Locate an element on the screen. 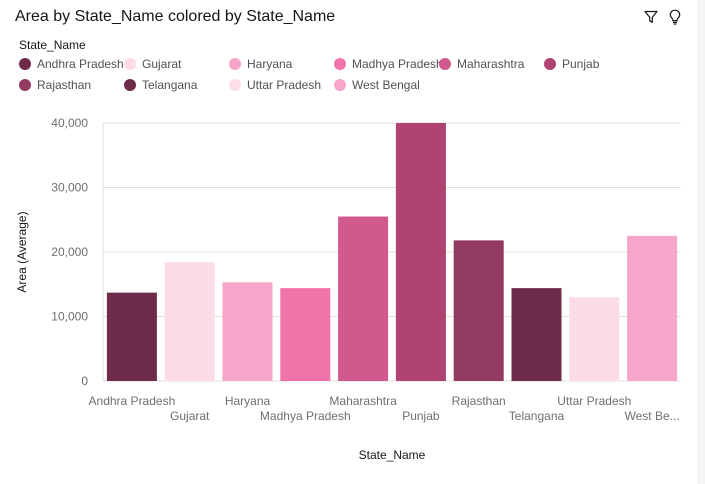 The width and height of the screenshot is (705, 484). y-tick-label: 20,000 is located at coordinates (69, 252).